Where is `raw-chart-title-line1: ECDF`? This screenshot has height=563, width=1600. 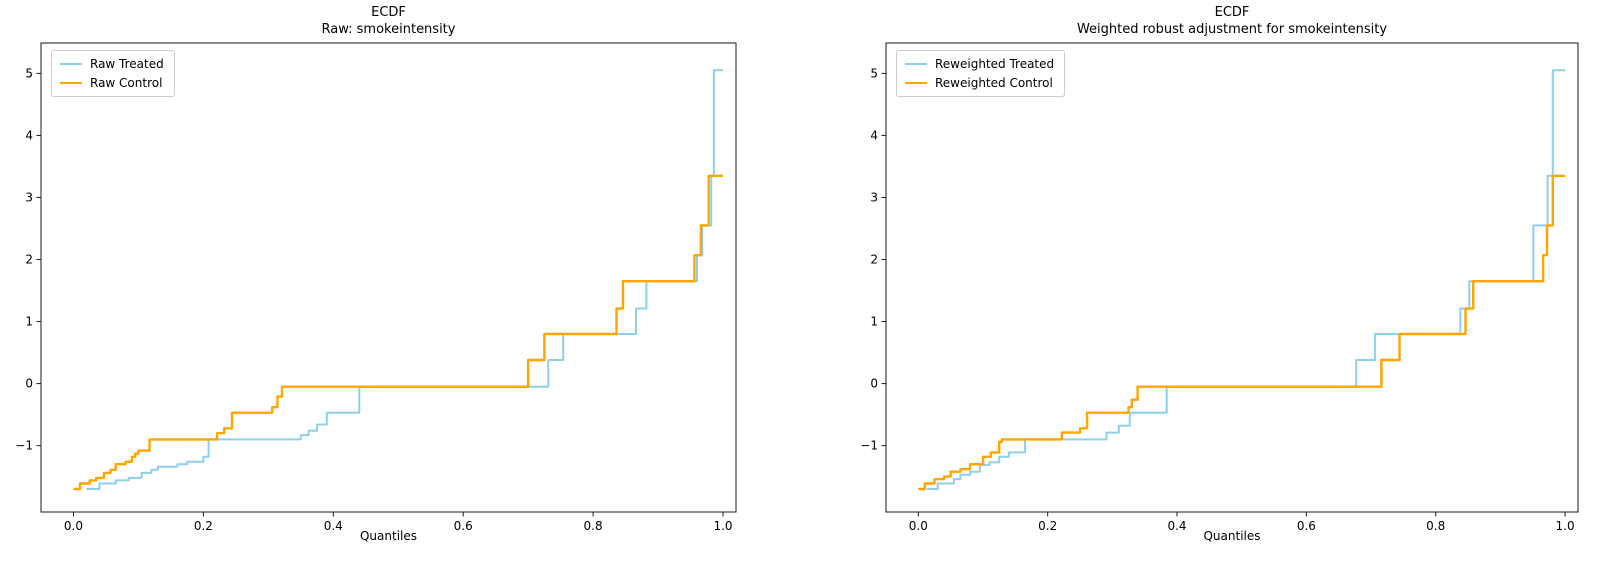
raw-chart-title-line1: ECDF is located at coordinates (388, 12).